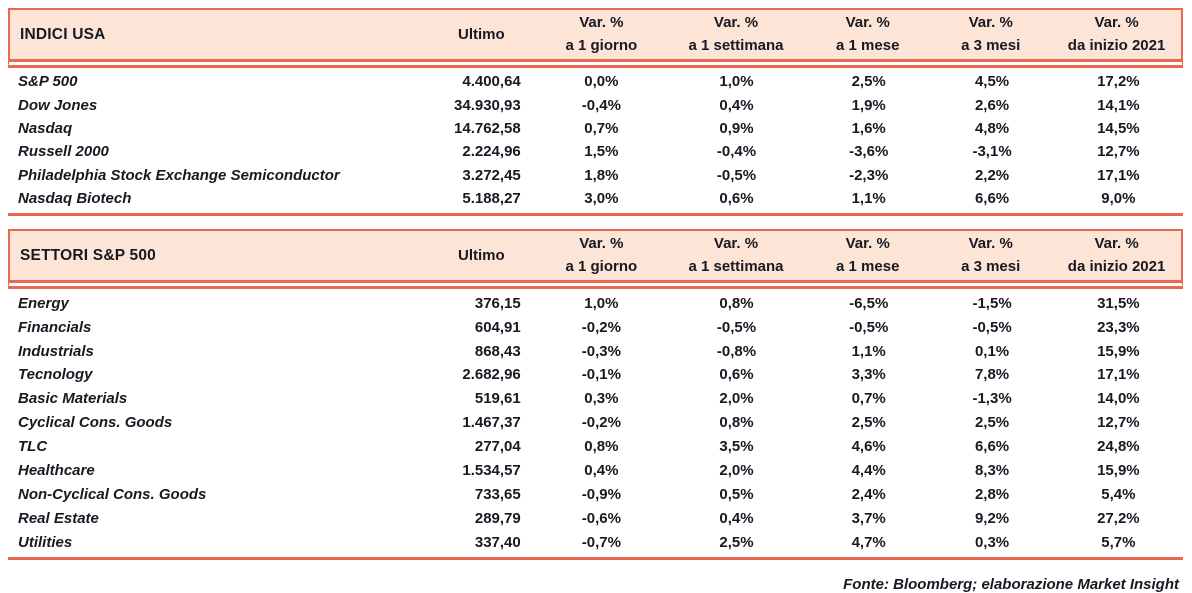 Image resolution: width=1192 pixels, height=593 pixels. Describe the element at coordinates (1116, 266) in the screenshot. I see `var-header-line2: da inizio 2021` at that location.